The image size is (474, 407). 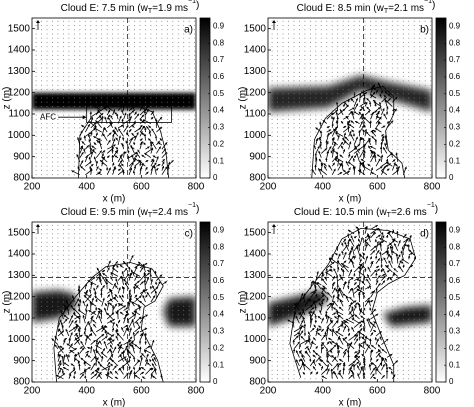 What do you see at coordinates (205, 98) in the screenshot?
I see `colorbar` at bounding box center [205, 98].